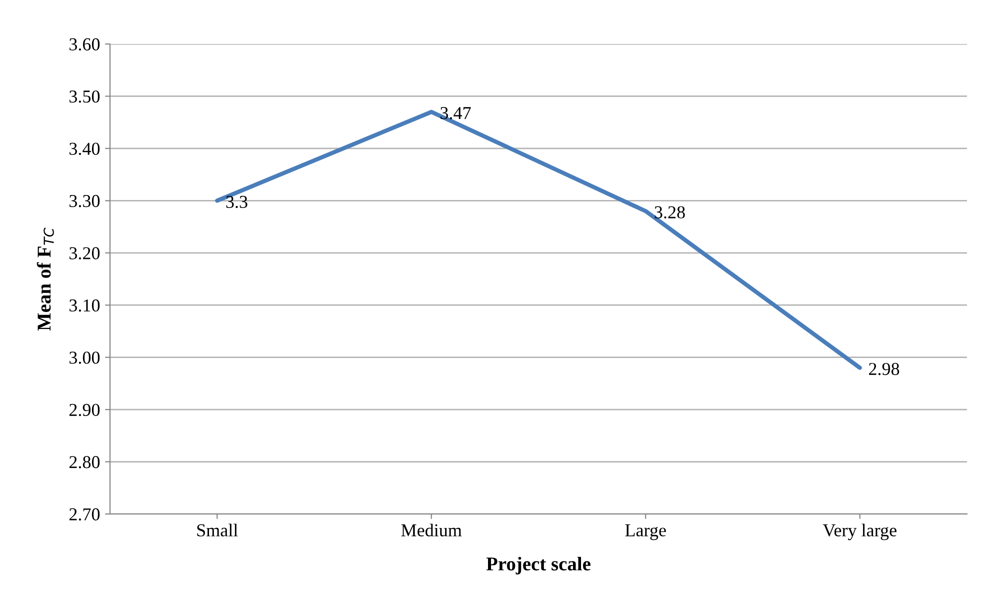 This screenshot has height=601, width=994. Describe the element at coordinates (237, 202) in the screenshot. I see `data-label: 3.3` at that location.